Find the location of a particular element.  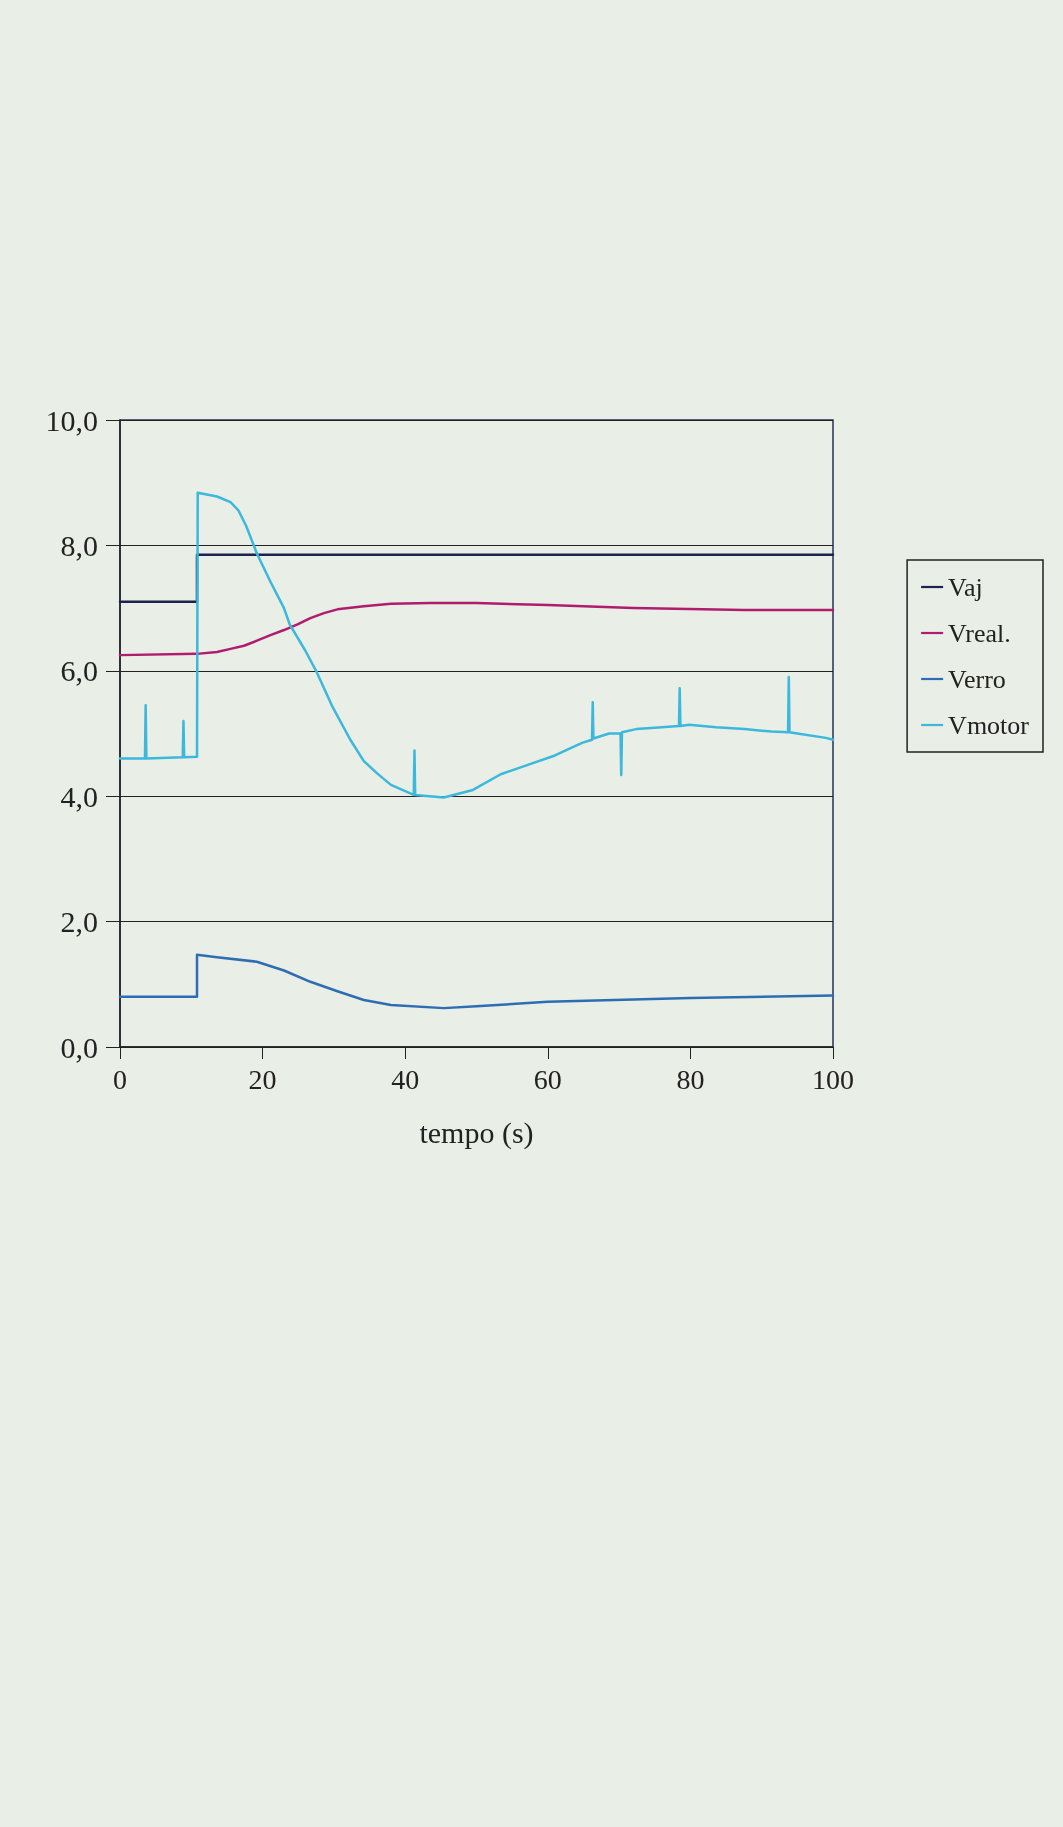

y-tick-label: 8,0 is located at coordinates (79, 545).